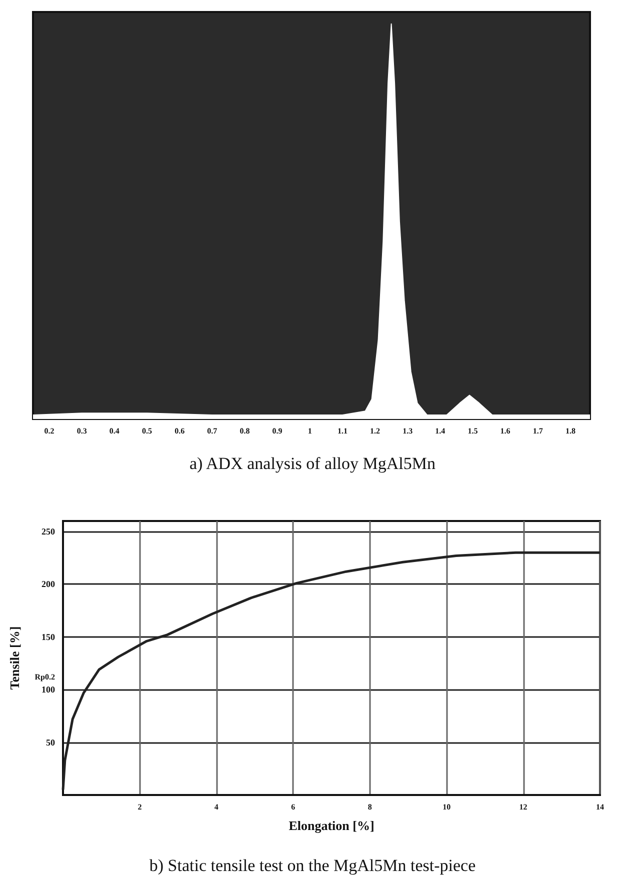  What do you see at coordinates (277, 431) in the screenshot?
I see `x-tick-label: 0.9` at bounding box center [277, 431].